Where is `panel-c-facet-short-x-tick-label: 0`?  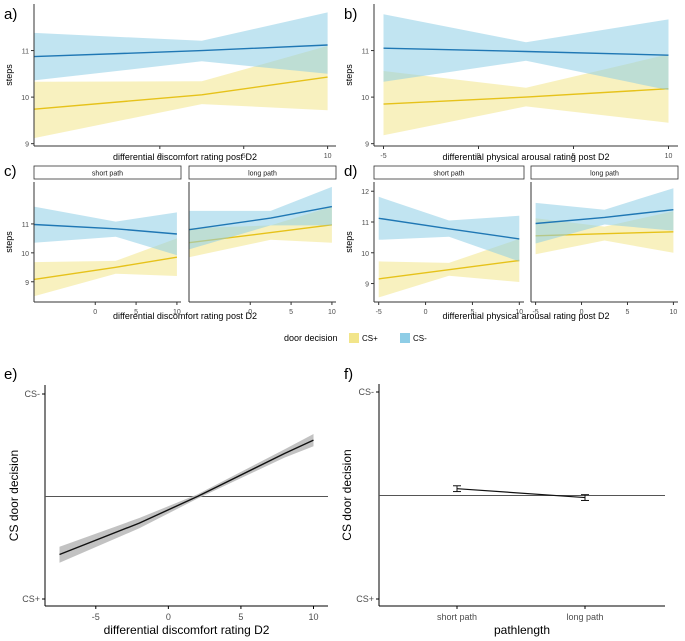 panel-c-facet-short-x-tick-label: 0 is located at coordinates (95, 312).